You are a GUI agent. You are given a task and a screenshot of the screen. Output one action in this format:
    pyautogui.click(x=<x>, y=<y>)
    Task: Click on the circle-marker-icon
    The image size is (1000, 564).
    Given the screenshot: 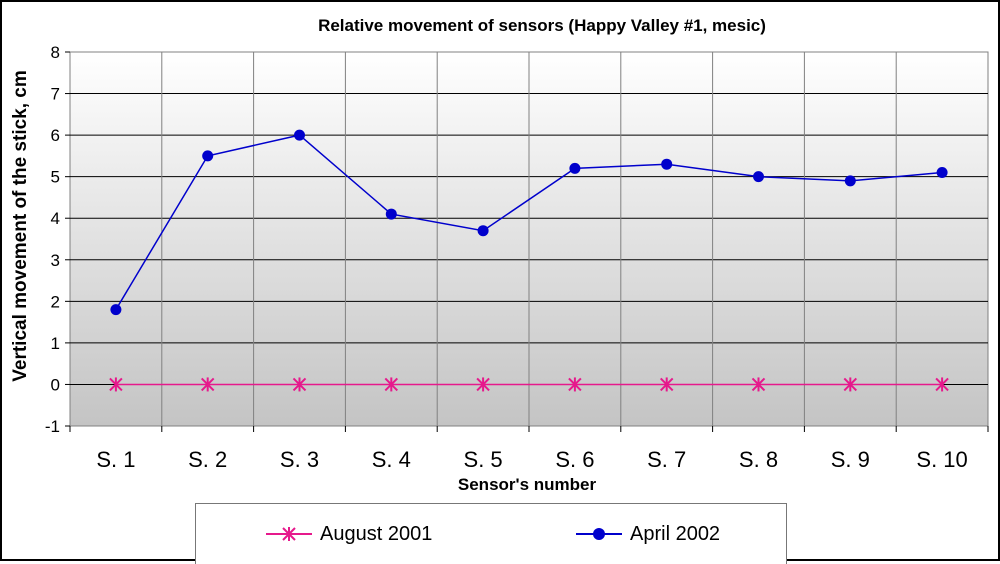 What is the action you would take?
    pyautogui.click(x=599, y=534)
    